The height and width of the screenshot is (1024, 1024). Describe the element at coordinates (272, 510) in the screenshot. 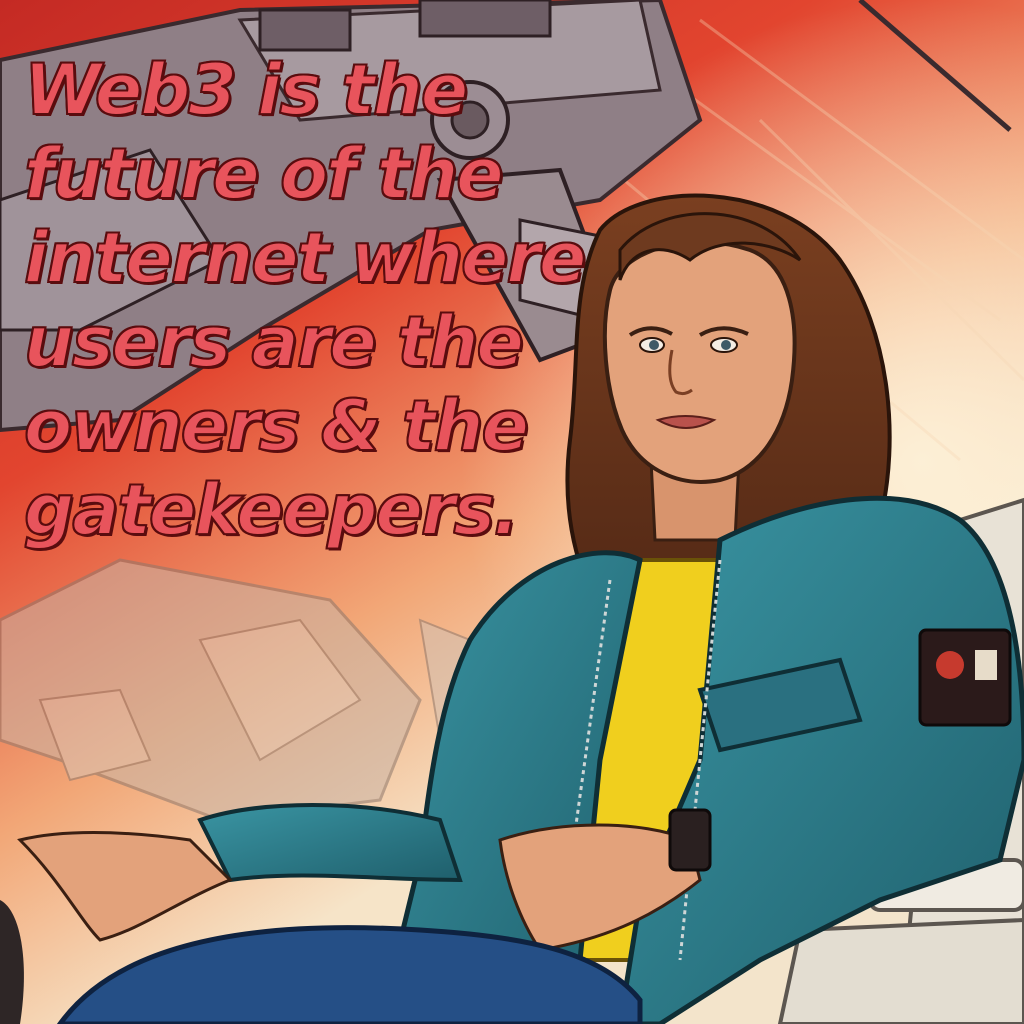

I see `quote-line: gatekeepers.` at that location.